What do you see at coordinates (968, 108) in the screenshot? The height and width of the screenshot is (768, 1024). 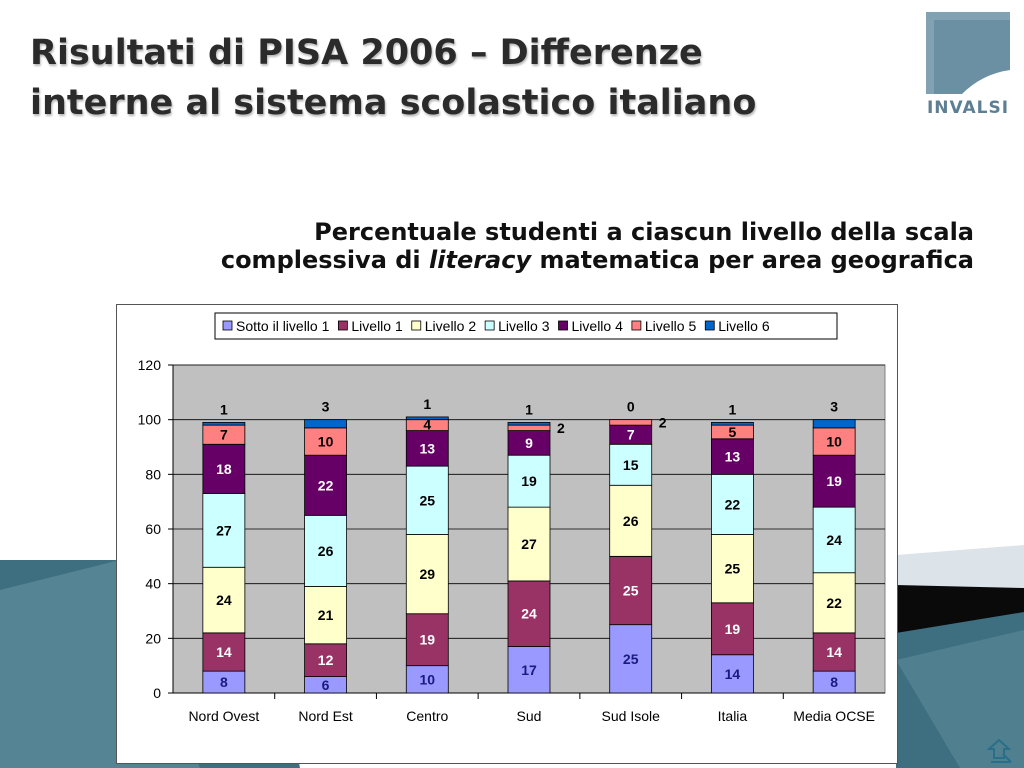 I see `logo-text: INVALSI` at bounding box center [968, 108].